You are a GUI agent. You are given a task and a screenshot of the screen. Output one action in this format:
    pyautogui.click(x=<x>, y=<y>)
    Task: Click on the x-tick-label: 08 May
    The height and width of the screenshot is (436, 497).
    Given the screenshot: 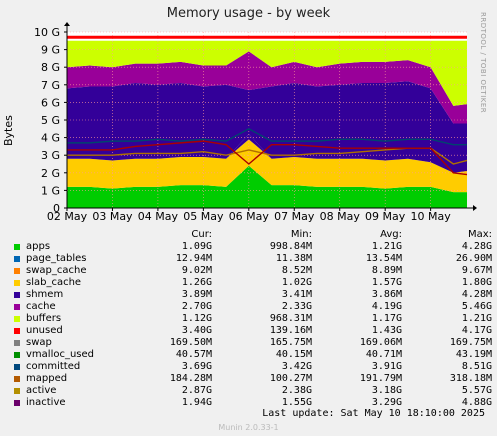 What is the action you would take?
    pyautogui.click(x=340, y=216)
    